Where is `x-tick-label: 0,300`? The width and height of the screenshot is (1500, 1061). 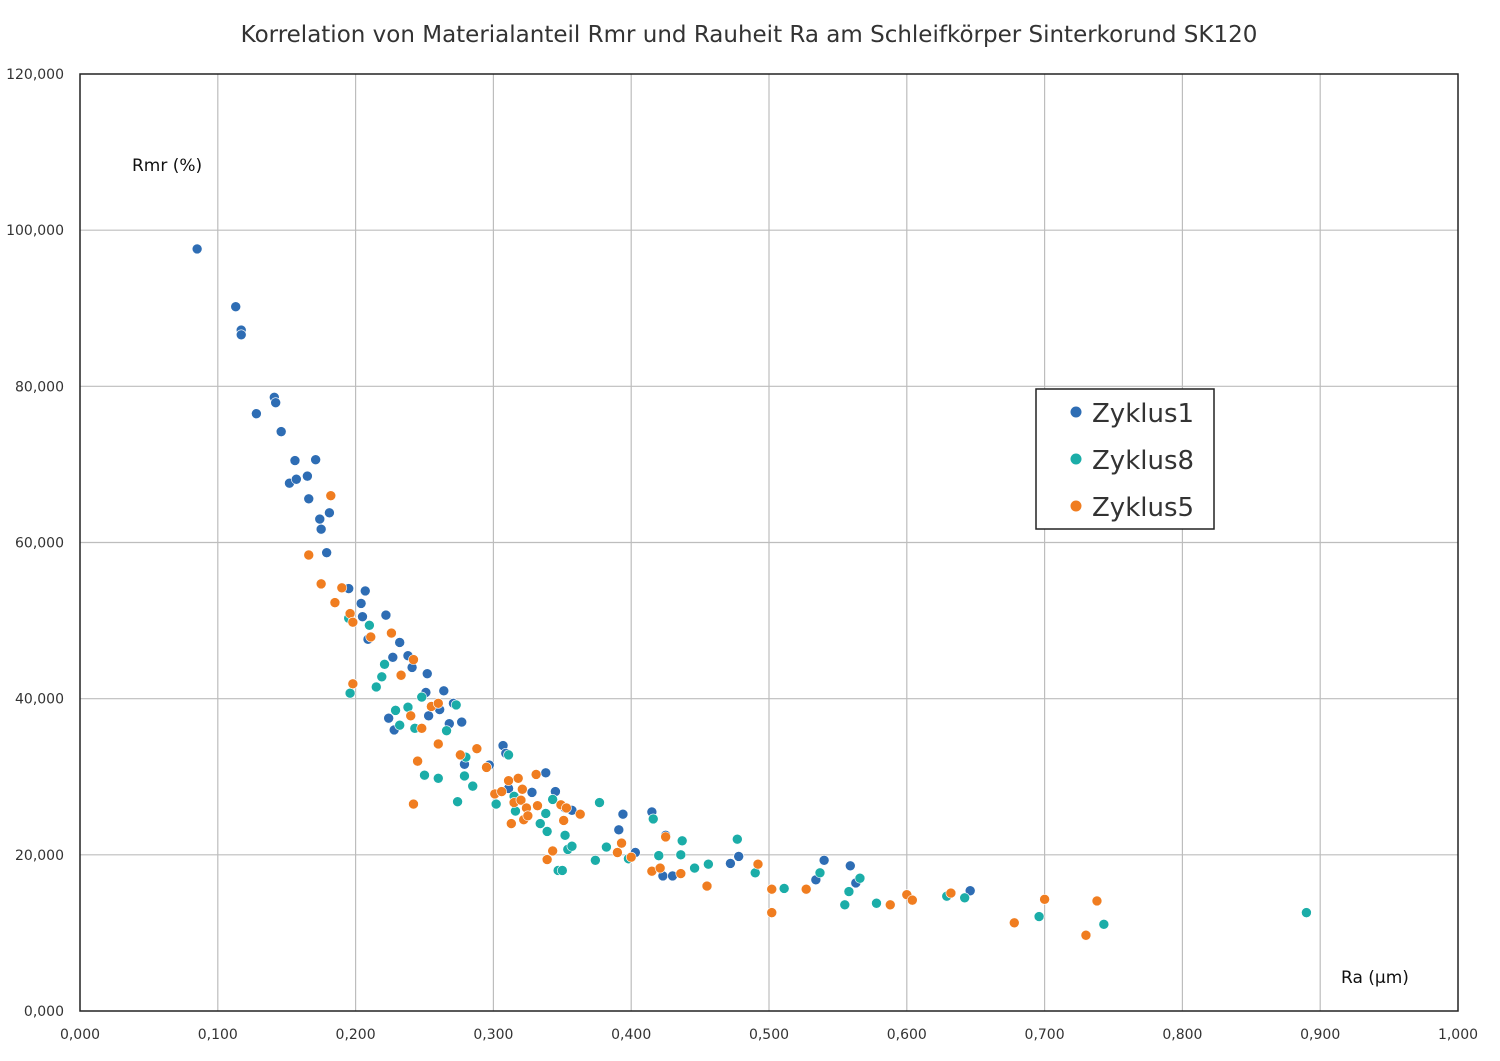
x-tick-label: 0,300 is located at coordinates (493, 1035).